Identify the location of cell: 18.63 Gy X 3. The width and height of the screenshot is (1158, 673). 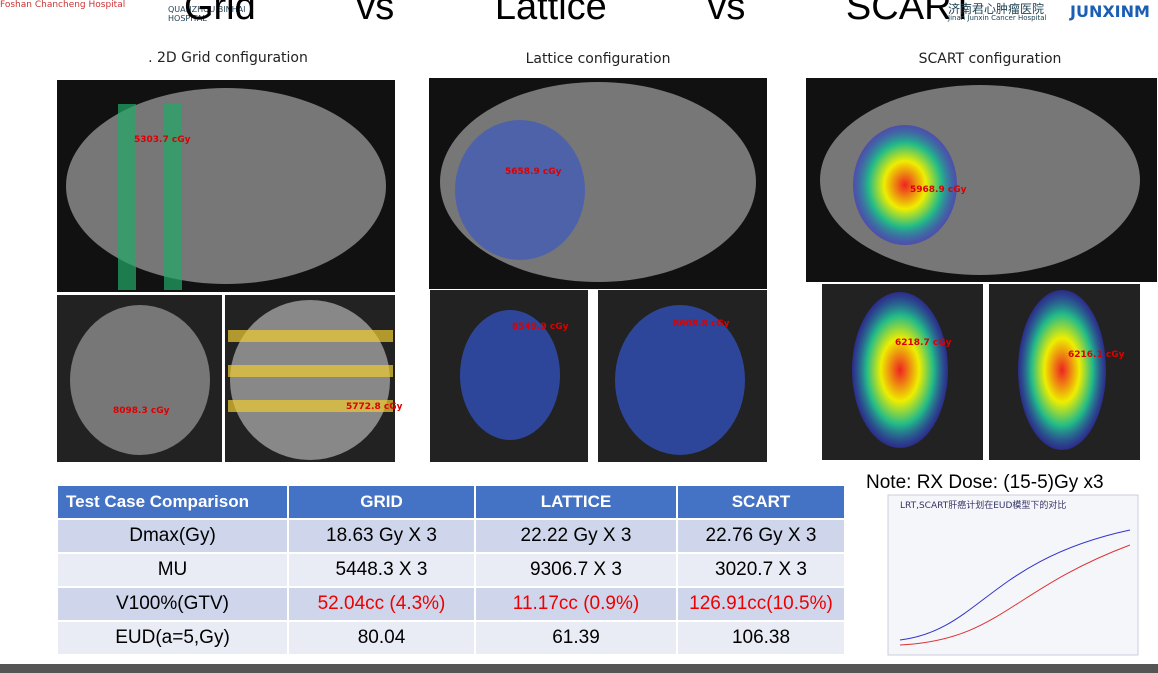
(381, 536).